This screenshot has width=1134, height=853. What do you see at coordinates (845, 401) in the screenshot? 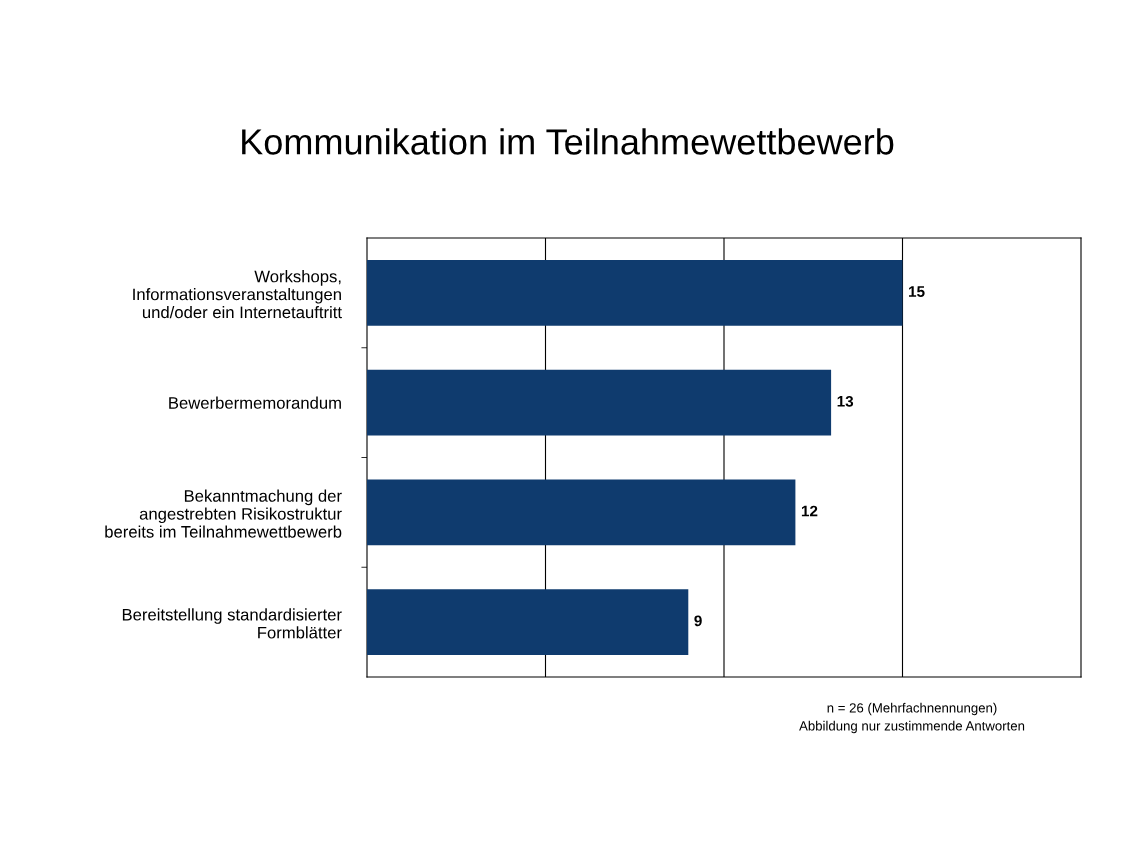
I see `data-label: 13` at bounding box center [845, 401].